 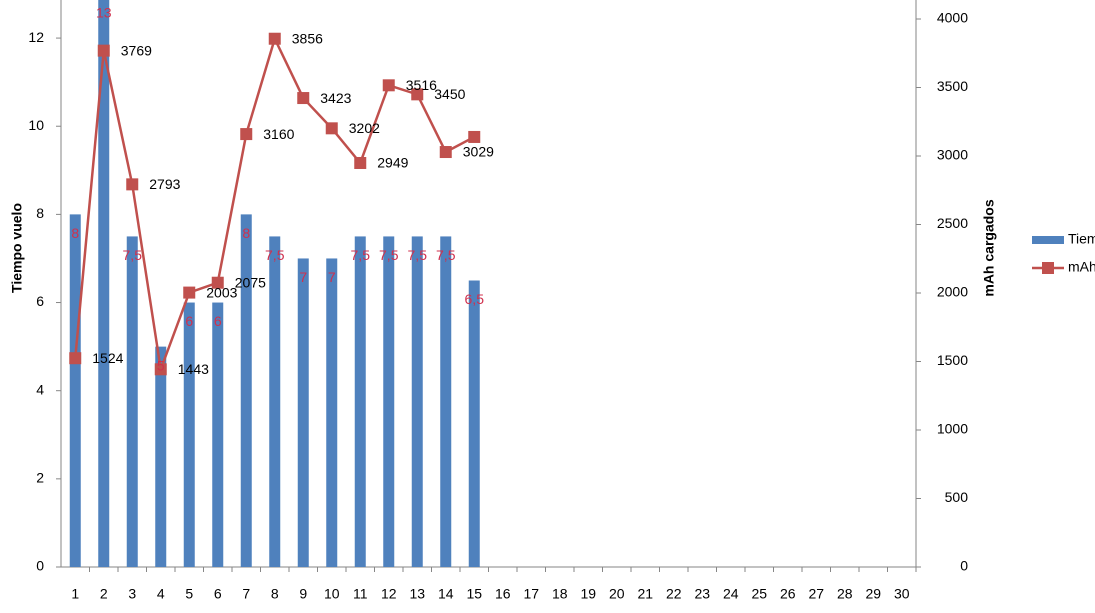 What do you see at coordinates (104, 594) in the screenshot?
I see `x-tick-label: 2` at bounding box center [104, 594].